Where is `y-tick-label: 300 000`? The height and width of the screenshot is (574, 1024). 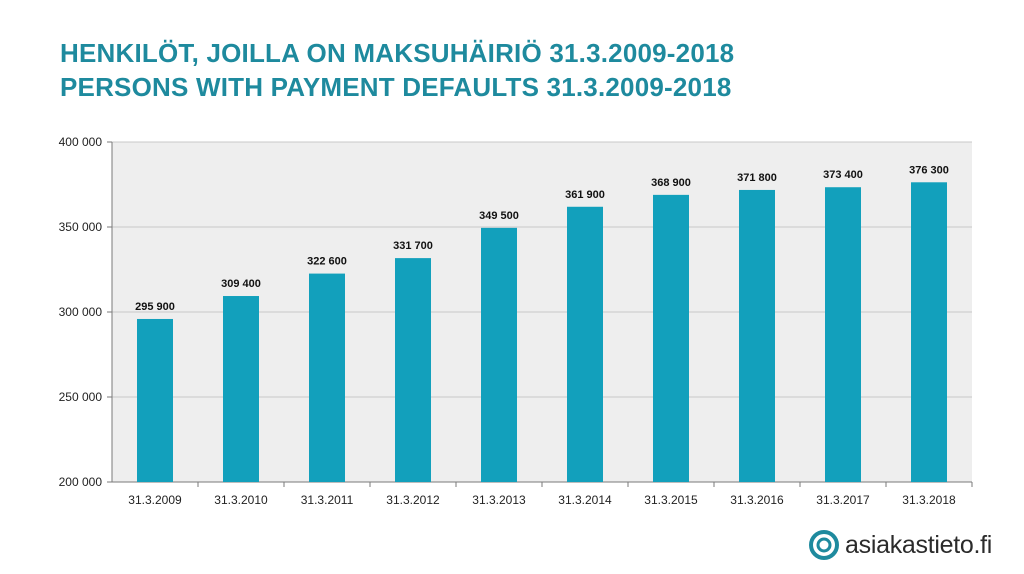
y-tick-label: 300 000 is located at coordinates (81, 312).